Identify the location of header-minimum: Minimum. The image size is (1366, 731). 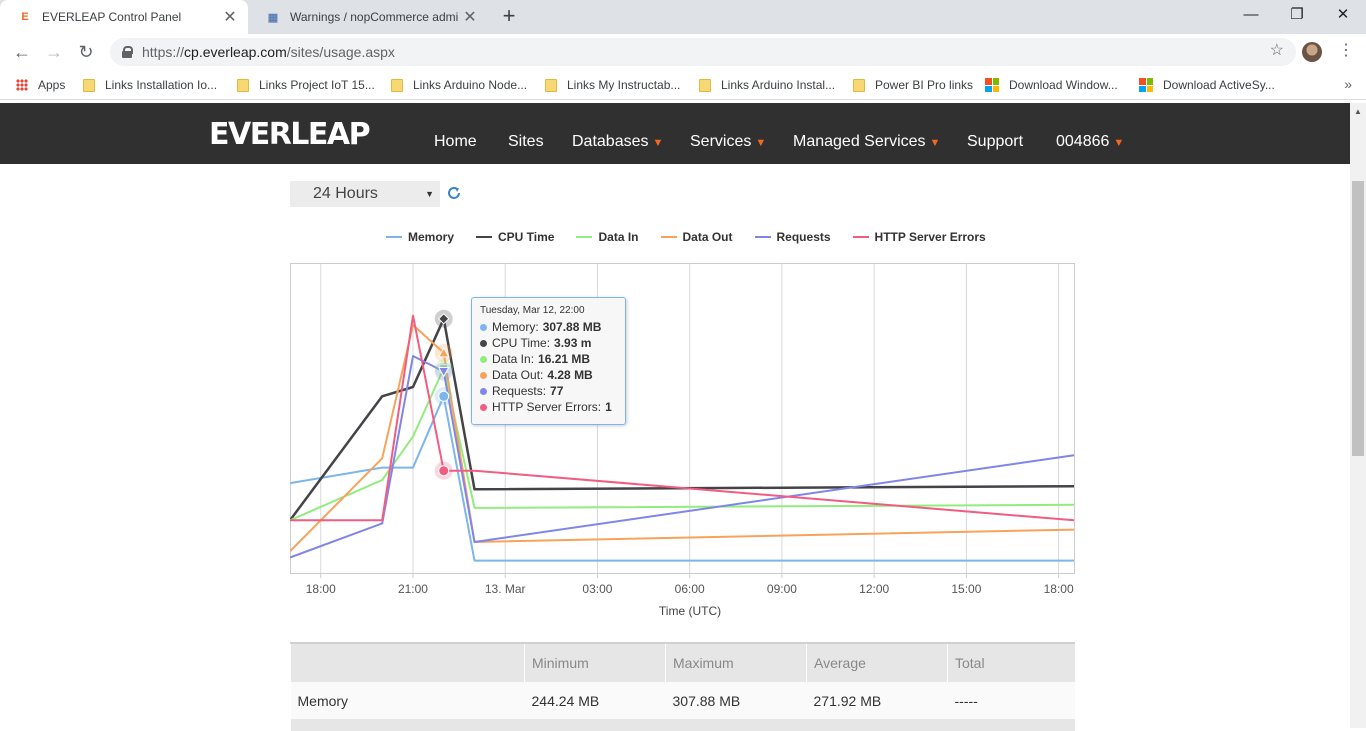
(595, 662).